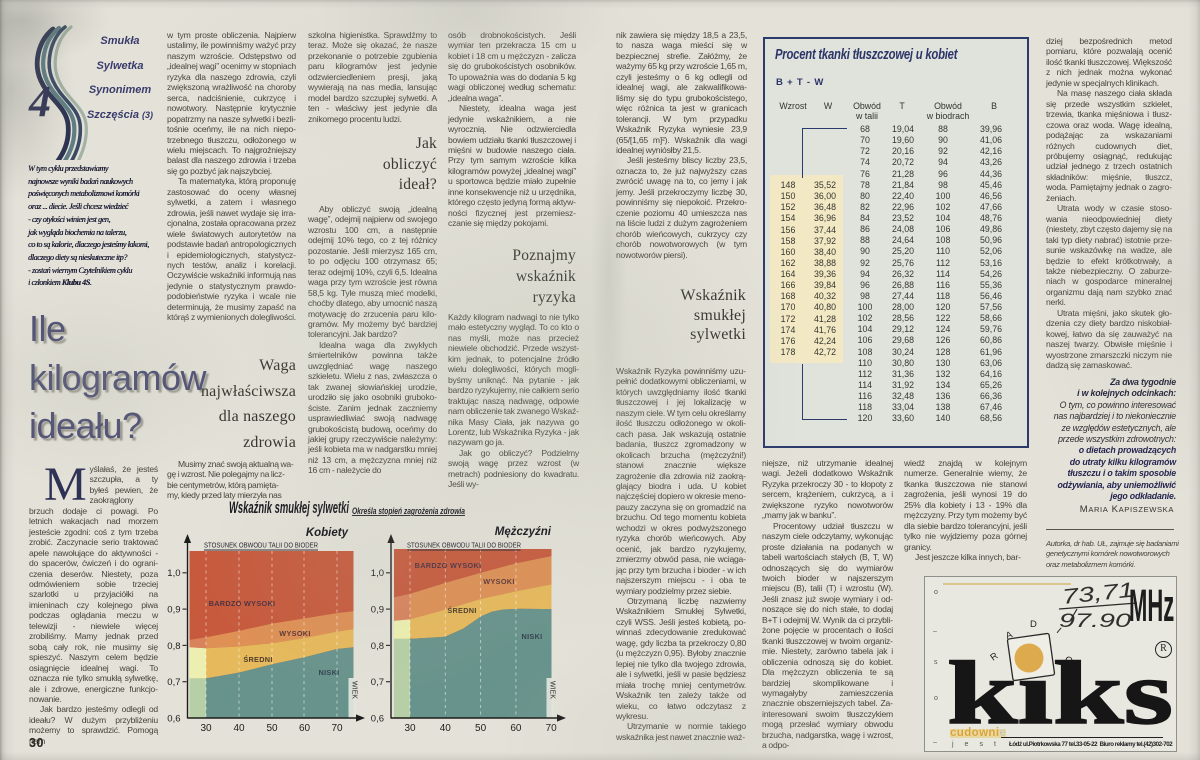 The image size is (1200, 760). I want to click on svg-text:Określa stopień zagrożenia zdr: Określa stopień zagrożenia zdrowia, so click(408, 511).